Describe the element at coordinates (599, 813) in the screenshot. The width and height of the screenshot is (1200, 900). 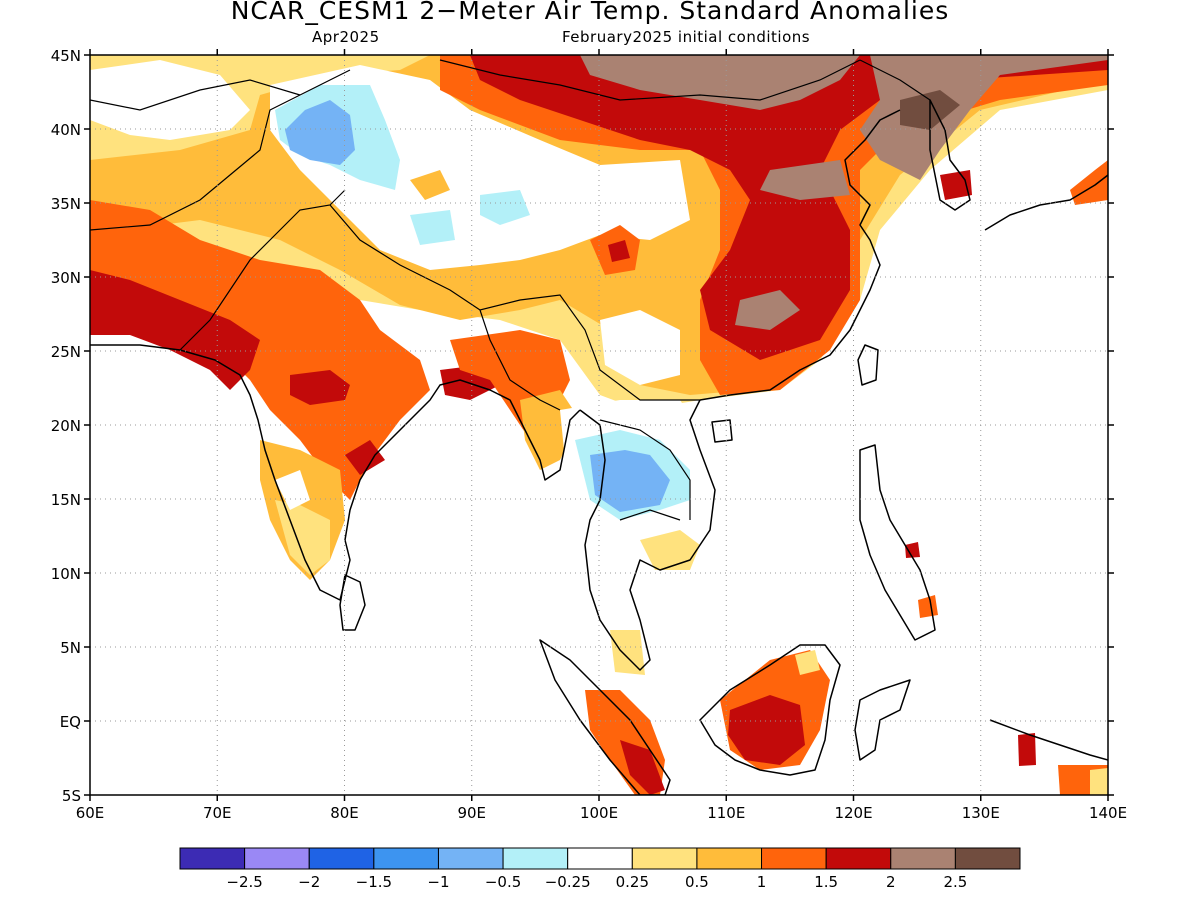
I see `lon-tick-label: 100E` at that location.